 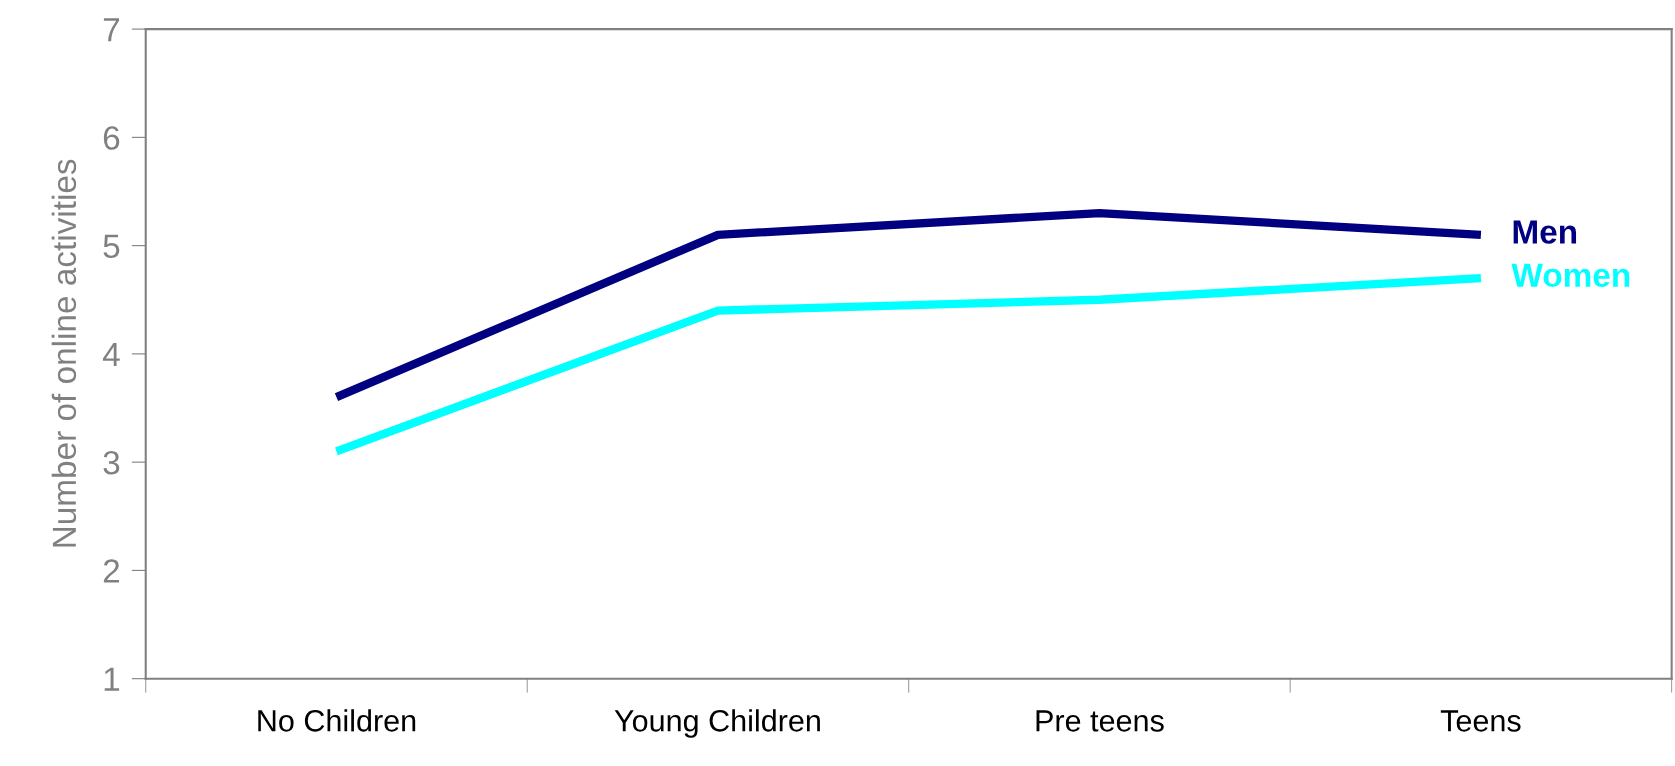 What do you see at coordinates (1545, 232) in the screenshot?
I see `series-label: Men` at bounding box center [1545, 232].